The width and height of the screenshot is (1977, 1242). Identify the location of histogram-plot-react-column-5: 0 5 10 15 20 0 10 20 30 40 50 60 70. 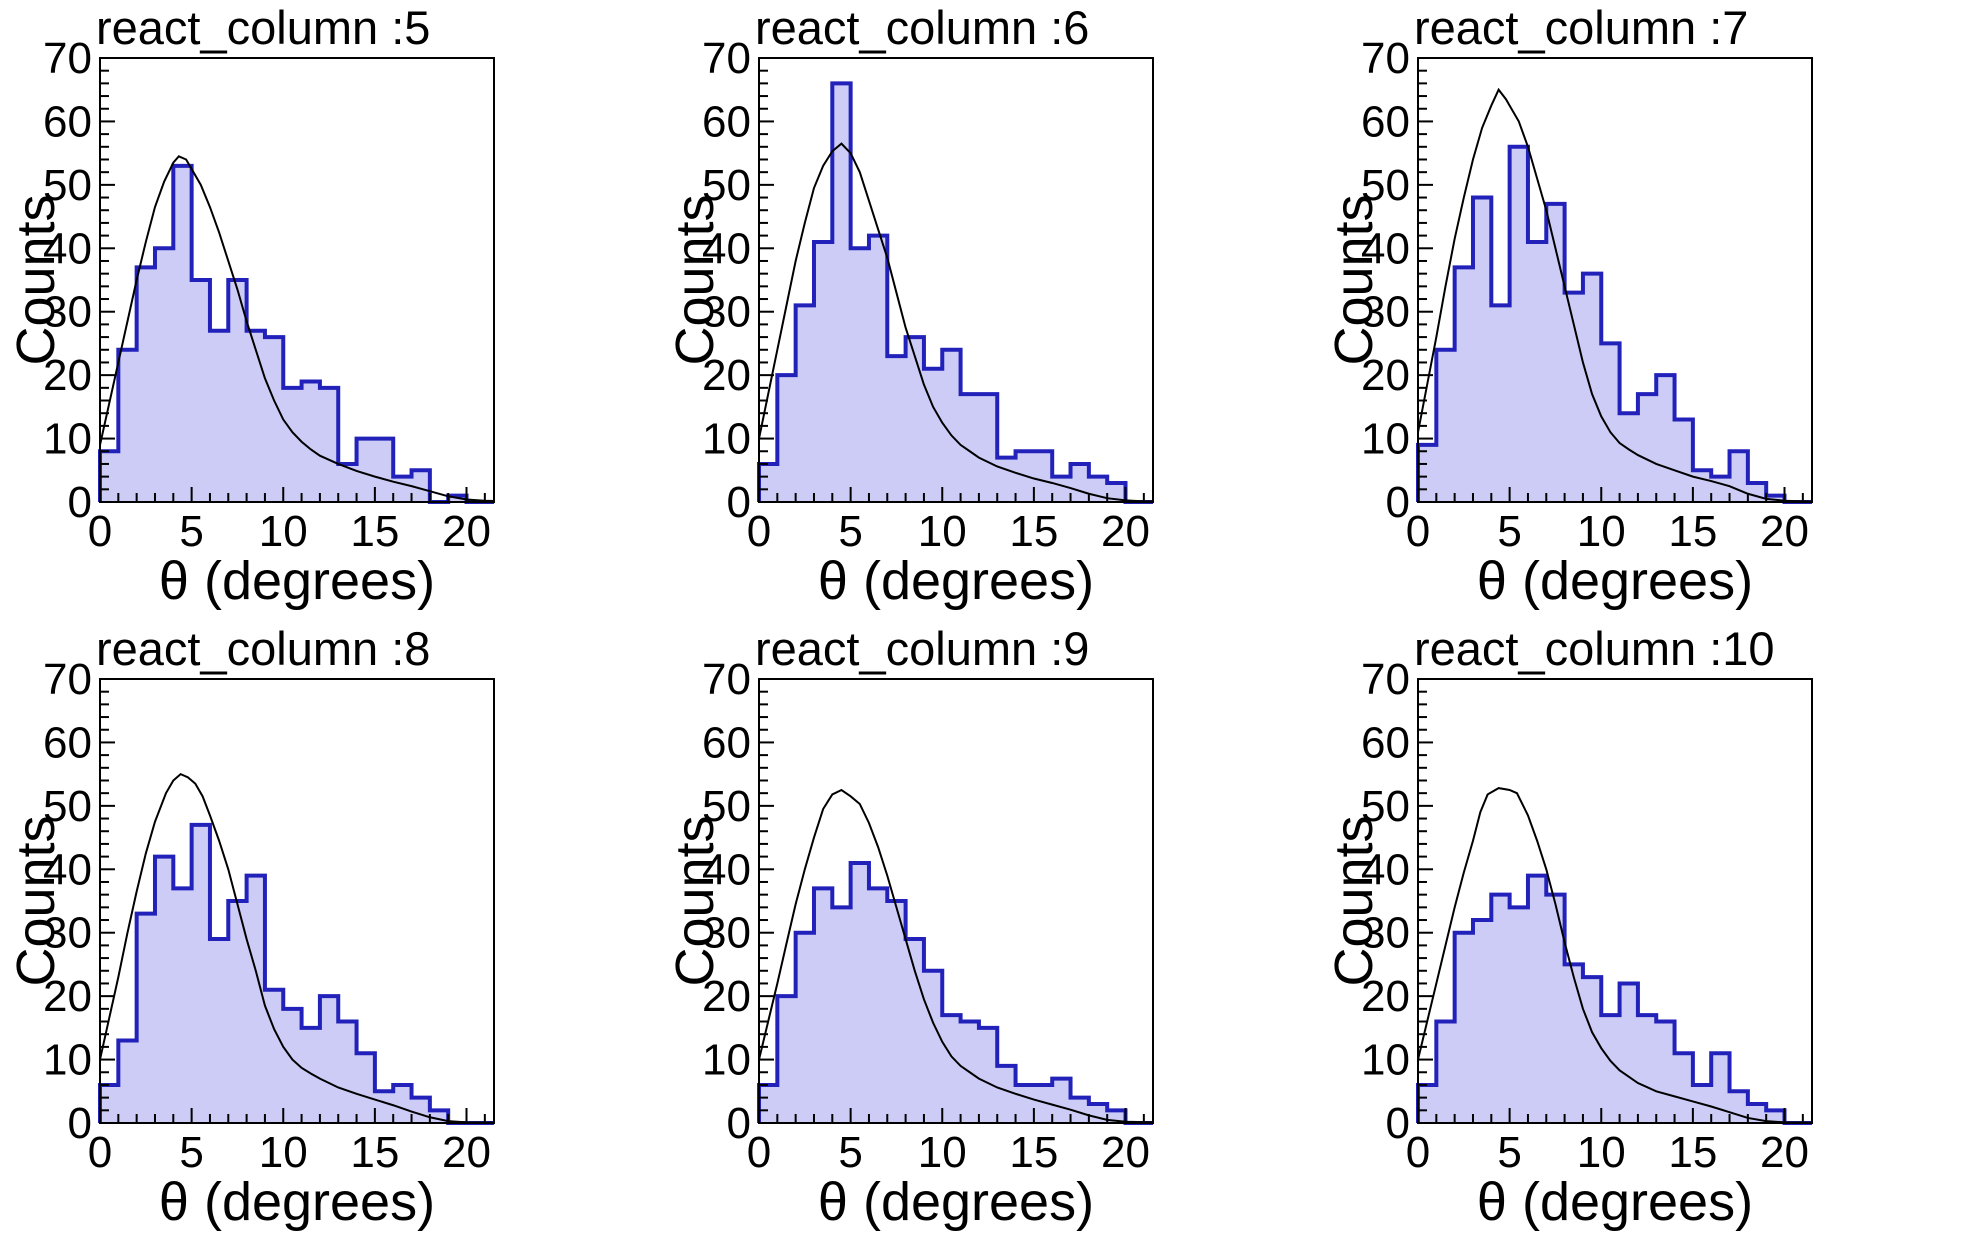
(269, 295).